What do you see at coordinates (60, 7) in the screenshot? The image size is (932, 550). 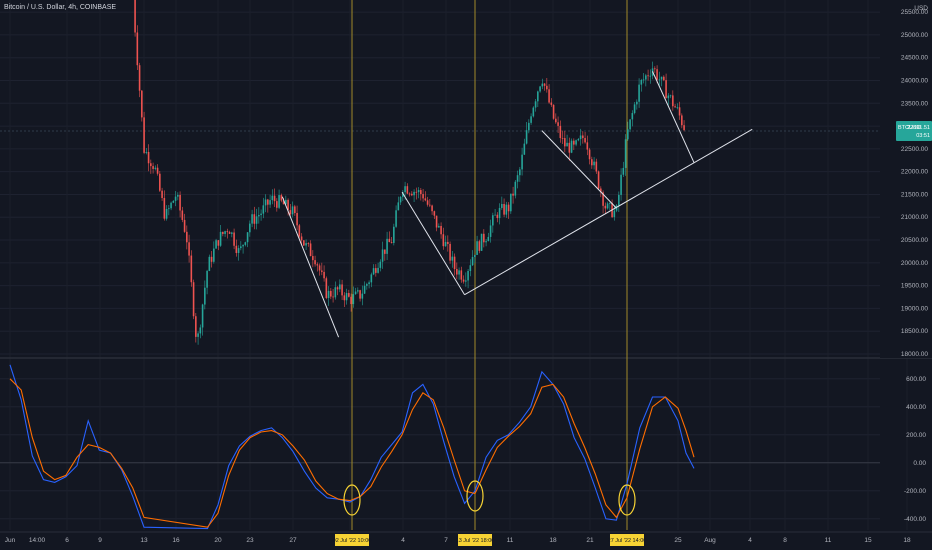 I see `symbol-title: Bitcoin / U.S. Dollar, 4h, COINBASE` at bounding box center [60, 7].